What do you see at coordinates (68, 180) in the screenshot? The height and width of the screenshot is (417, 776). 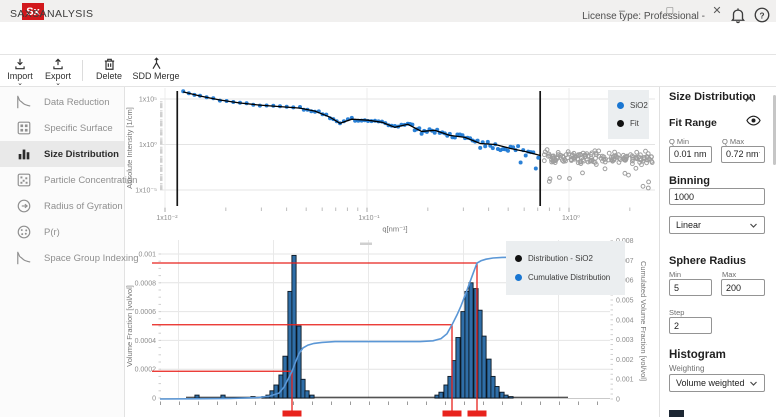 I see `sidebar-item-particle-concentration: Particle Concentration` at bounding box center [68, 180].